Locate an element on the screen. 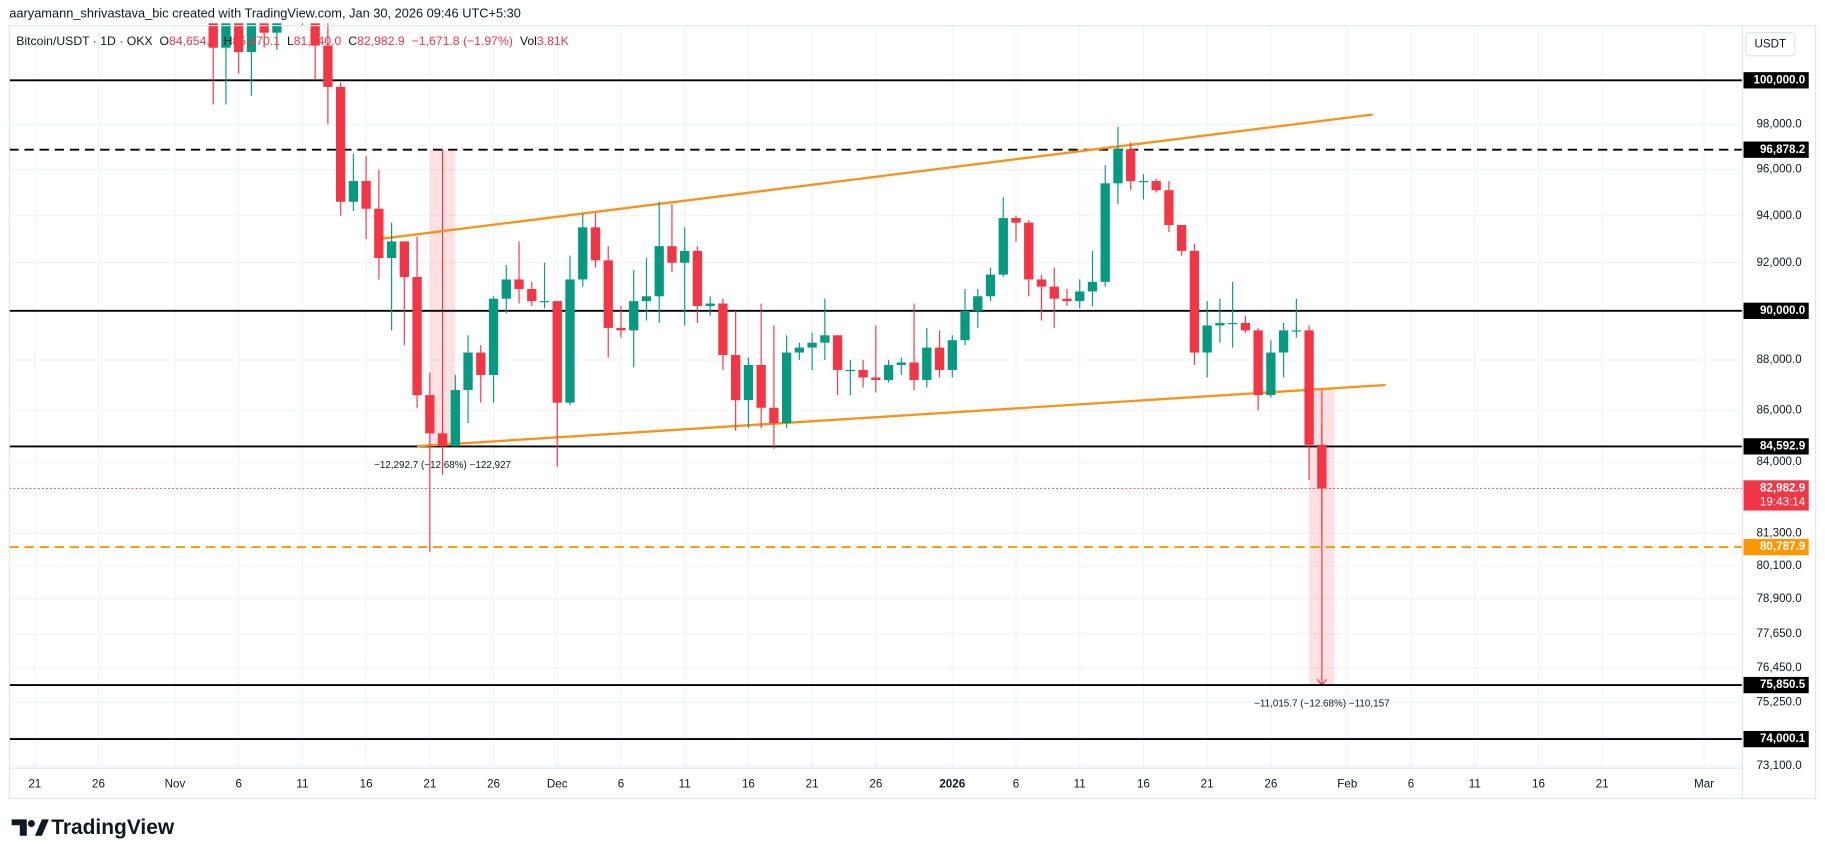 This screenshot has height=859, width=1825. y-tick-label: 81,300.0 is located at coordinates (1779, 532).